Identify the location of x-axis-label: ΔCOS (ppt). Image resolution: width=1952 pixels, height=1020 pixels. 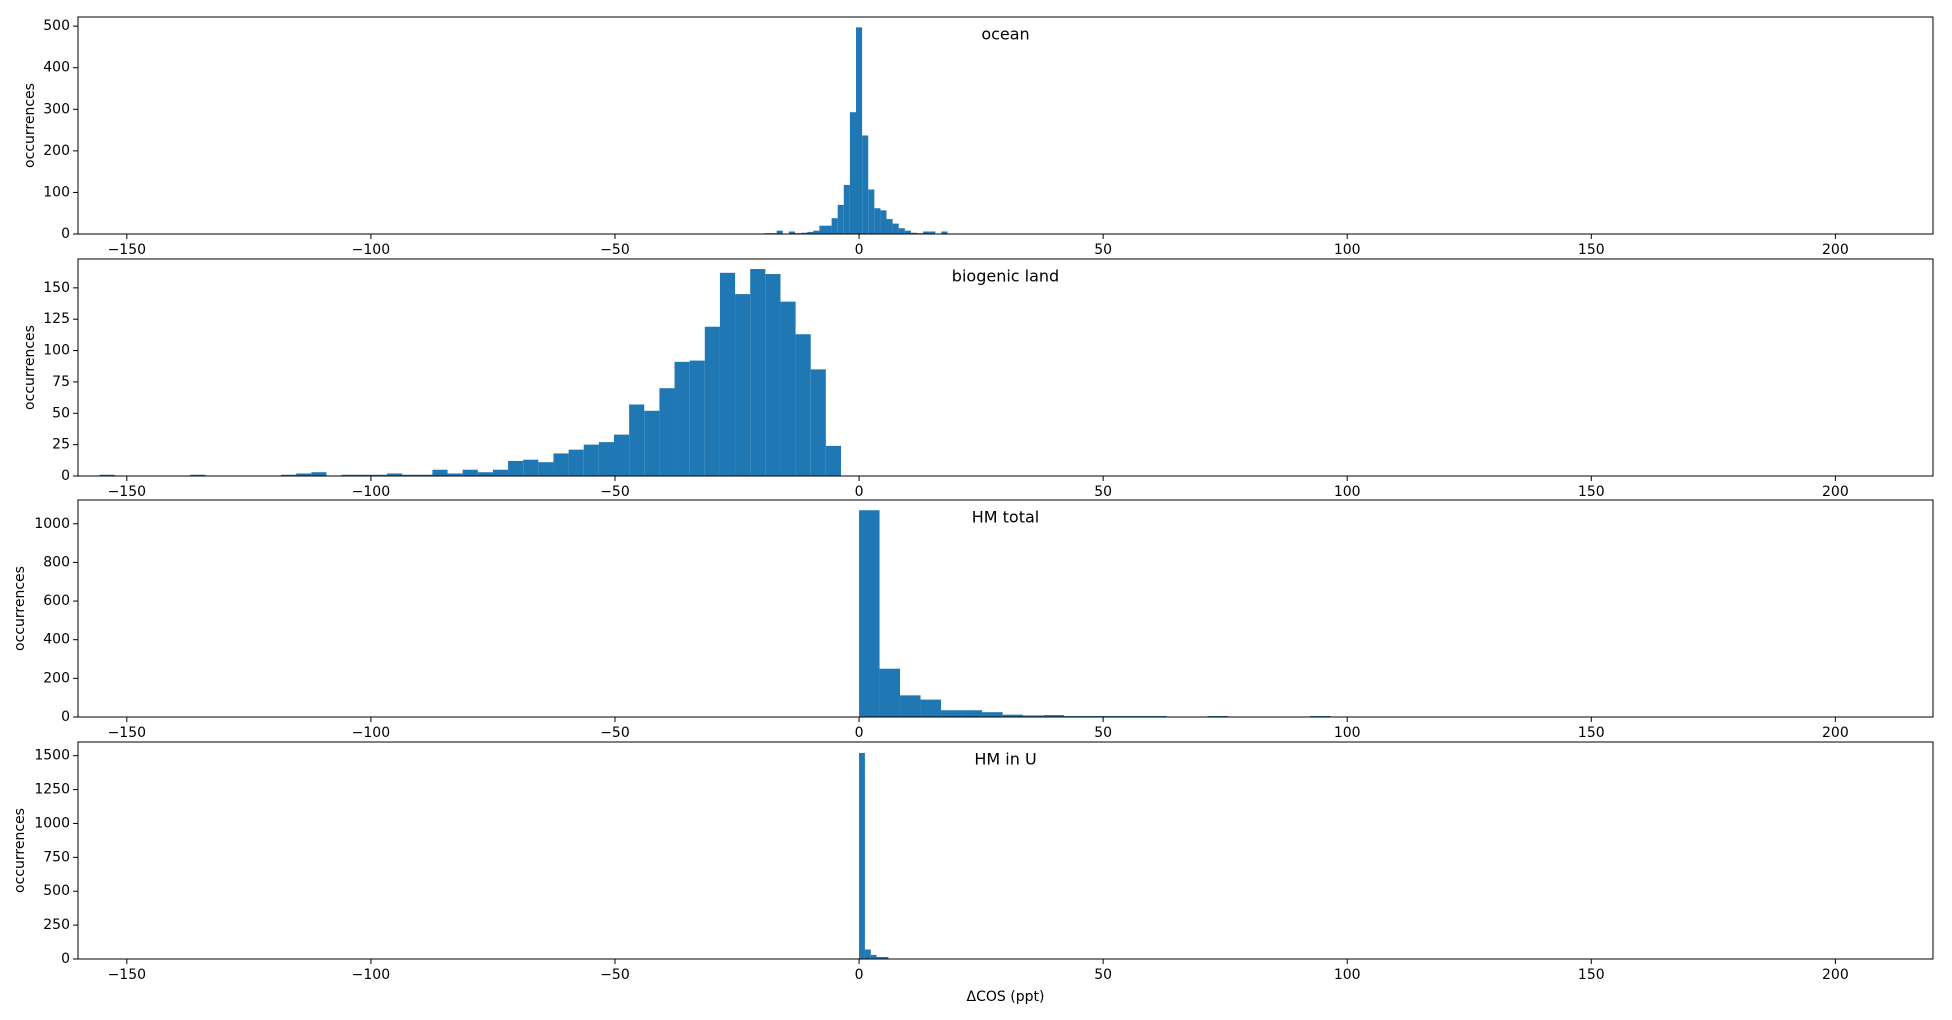
(1006, 997).